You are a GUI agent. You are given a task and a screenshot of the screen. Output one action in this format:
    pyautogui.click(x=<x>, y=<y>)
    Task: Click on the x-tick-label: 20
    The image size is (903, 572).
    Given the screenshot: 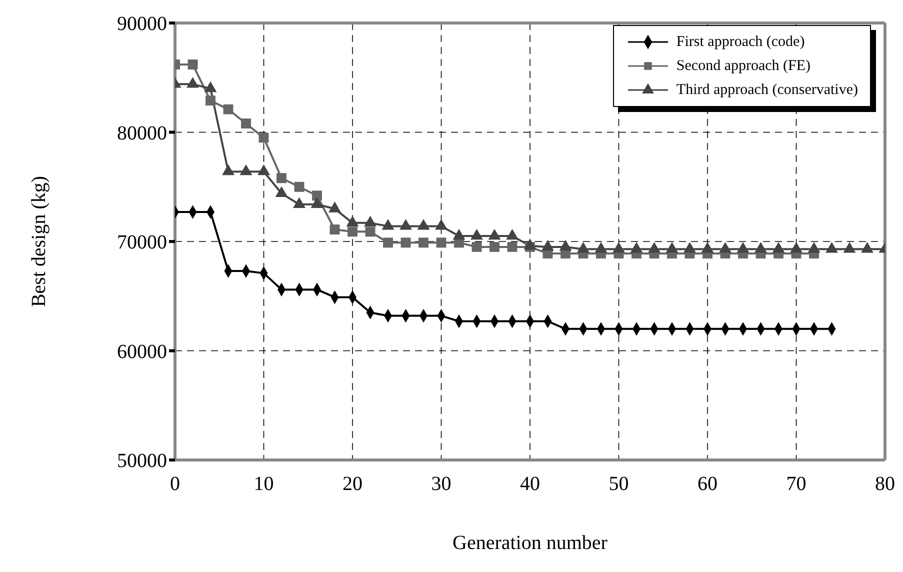 What is the action you would take?
    pyautogui.click(x=352, y=484)
    